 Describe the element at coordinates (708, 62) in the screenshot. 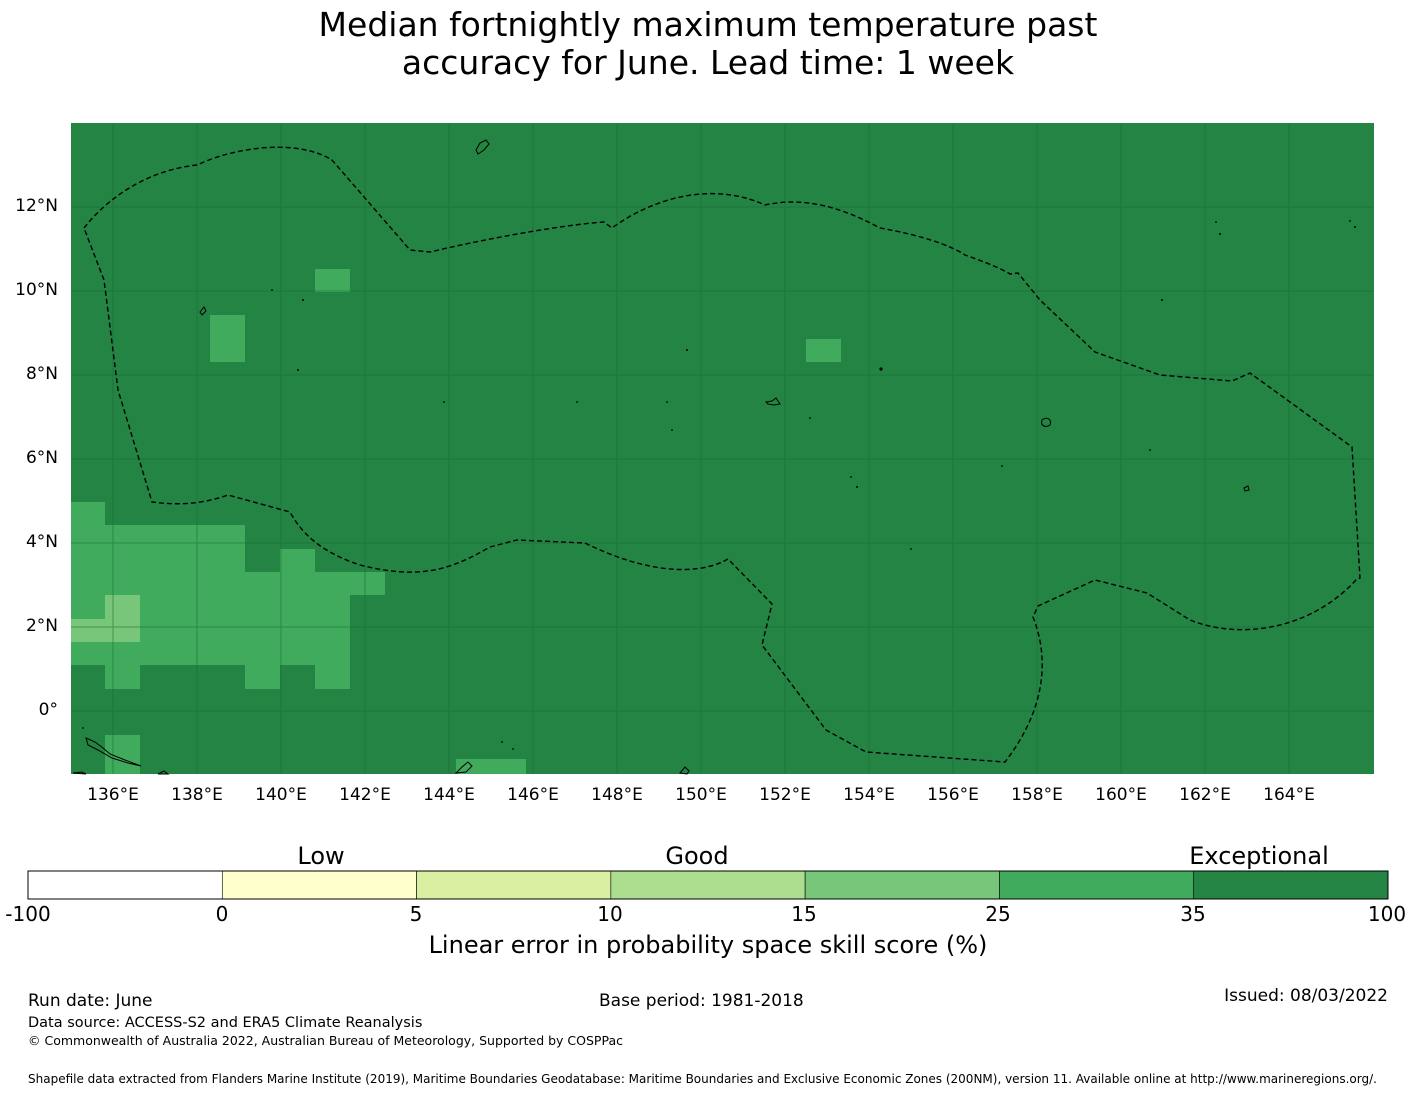

I see `title-line-2: accuracy for June. Lead time: 1 week` at that location.